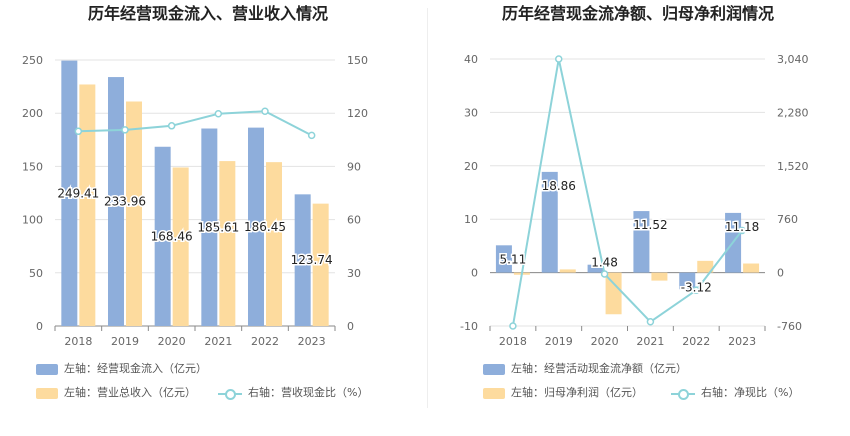 The image size is (850, 436). Describe the element at coordinates (47, 369) in the screenshot. I see `legend-swatch-cash-inflow` at that location.